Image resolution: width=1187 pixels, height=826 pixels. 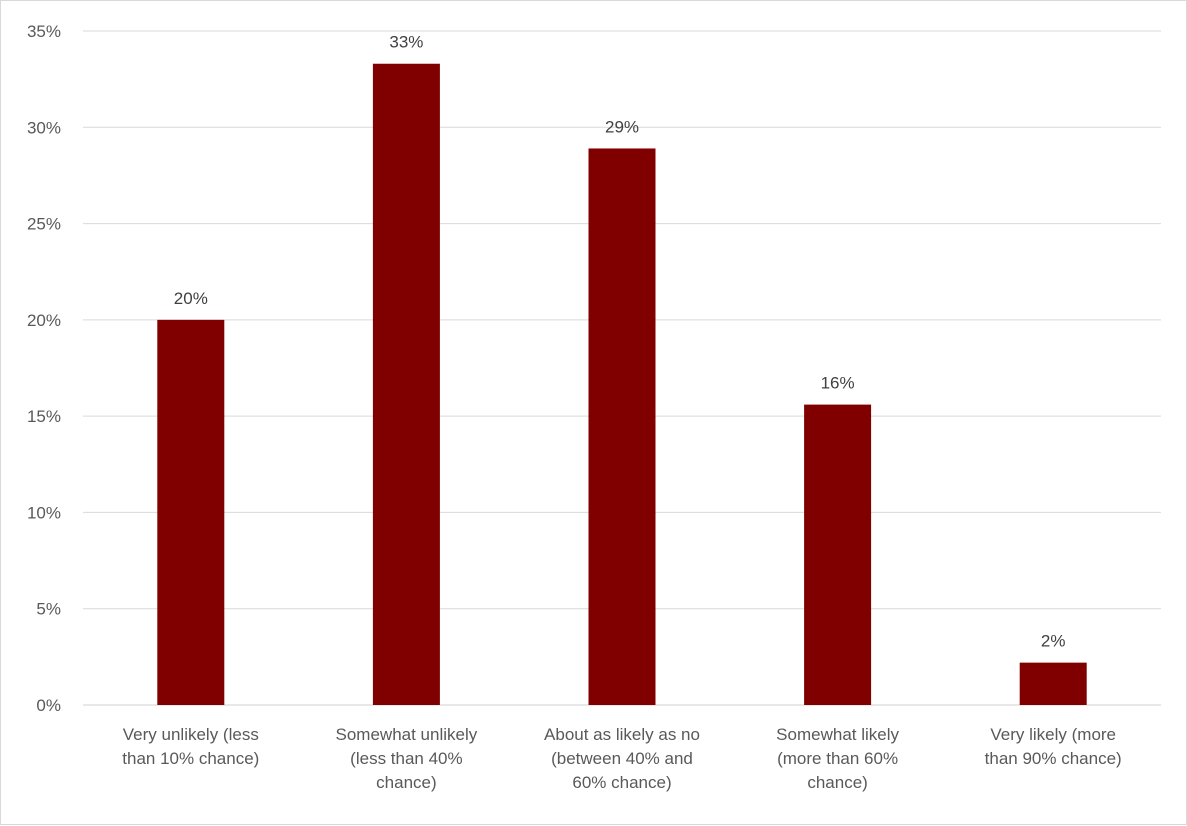 I want to click on data-label: 2%, so click(x=1053, y=641).